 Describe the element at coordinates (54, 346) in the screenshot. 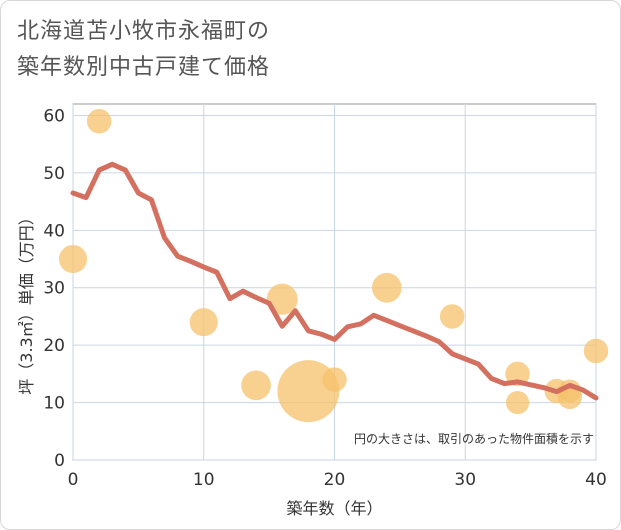

I see `y-tick-label: 20` at that location.